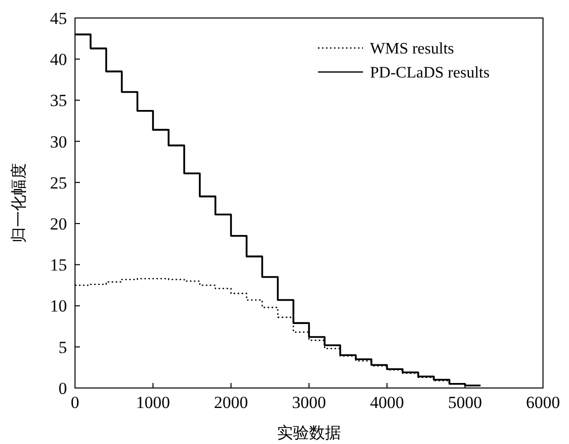  I want to click on x-tick-label: 5000, so click(465, 402).